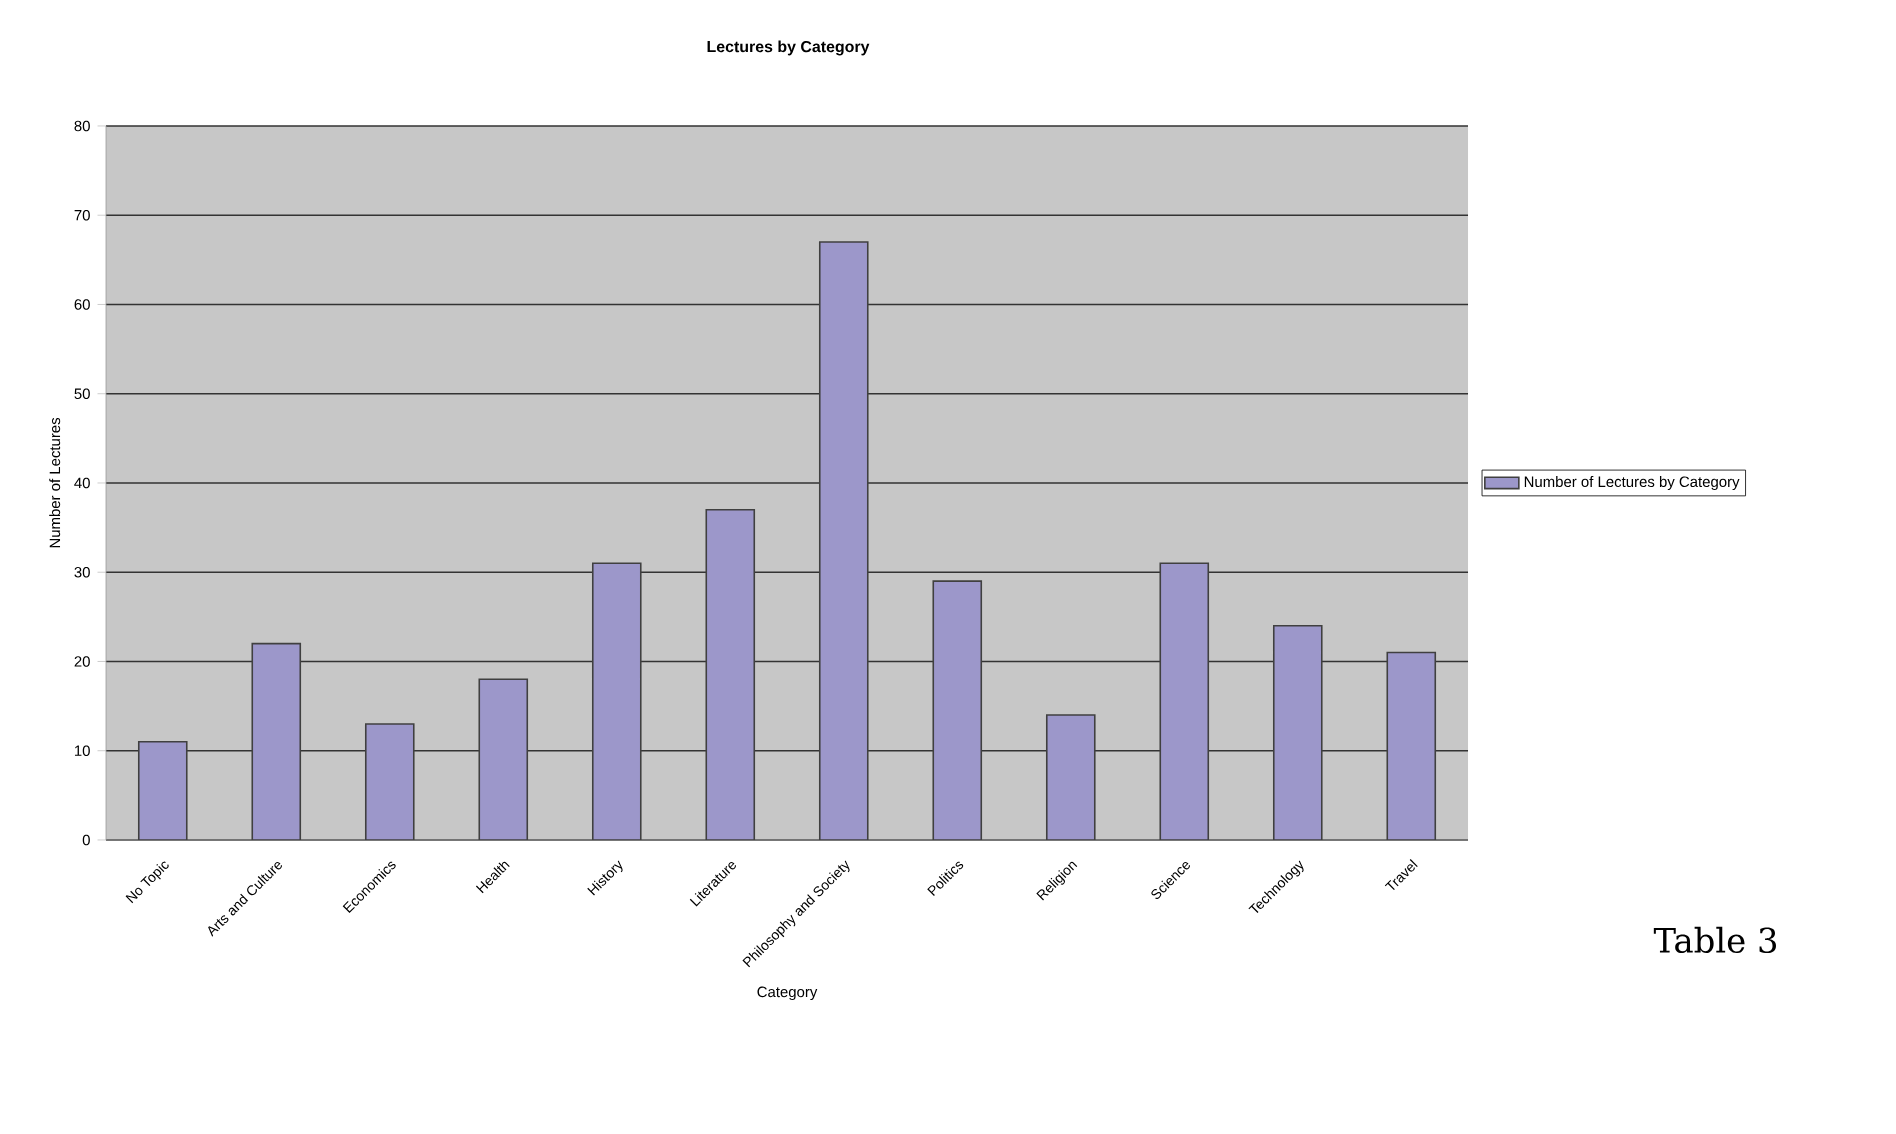 This screenshot has height=1134, width=1896. I want to click on caption: Table 3, so click(1714, 940).